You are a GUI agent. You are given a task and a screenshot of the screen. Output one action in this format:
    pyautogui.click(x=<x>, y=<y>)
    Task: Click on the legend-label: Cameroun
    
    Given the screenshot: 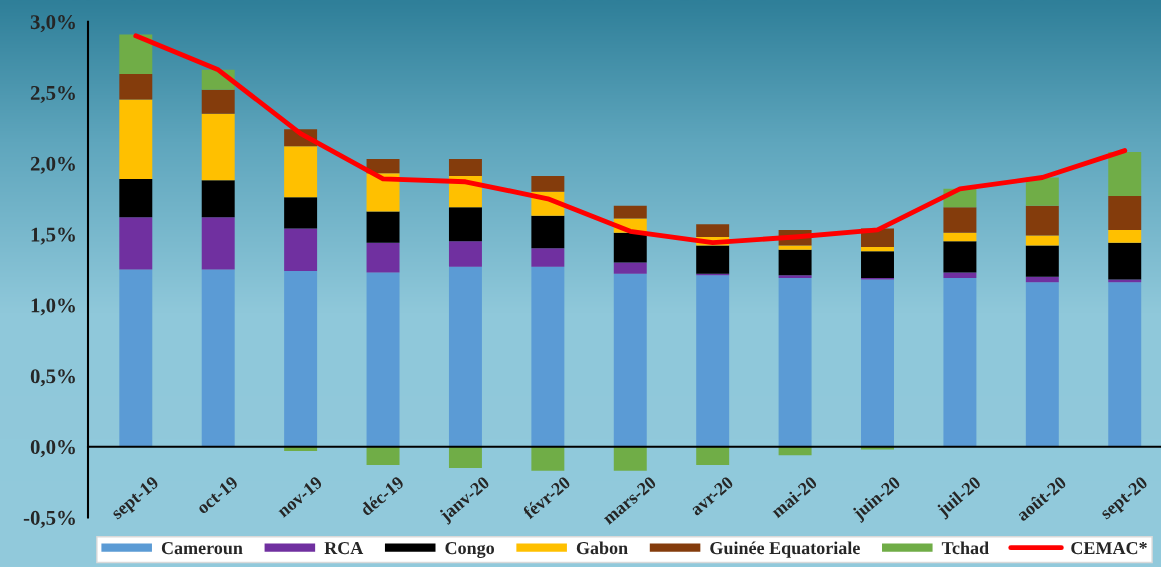 What is the action you would take?
    pyautogui.click(x=202, y=548)
    